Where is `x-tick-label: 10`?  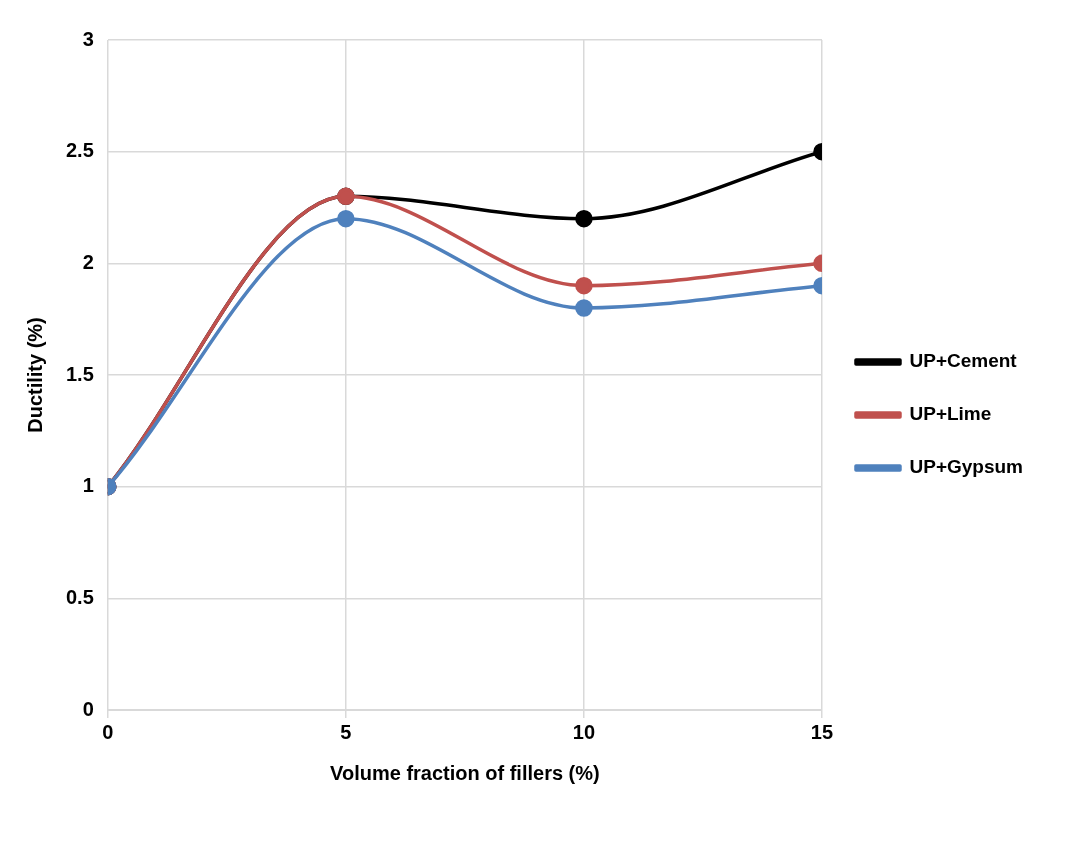 x-tick-label: 10 is located at coordinates (584, 731).